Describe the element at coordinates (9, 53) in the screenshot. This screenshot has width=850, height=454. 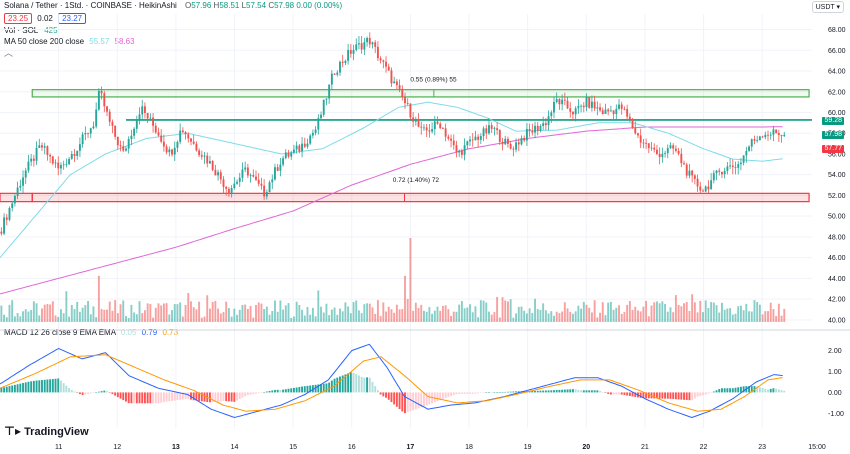
I see `collapse-legend-icon: ︿` at that location.